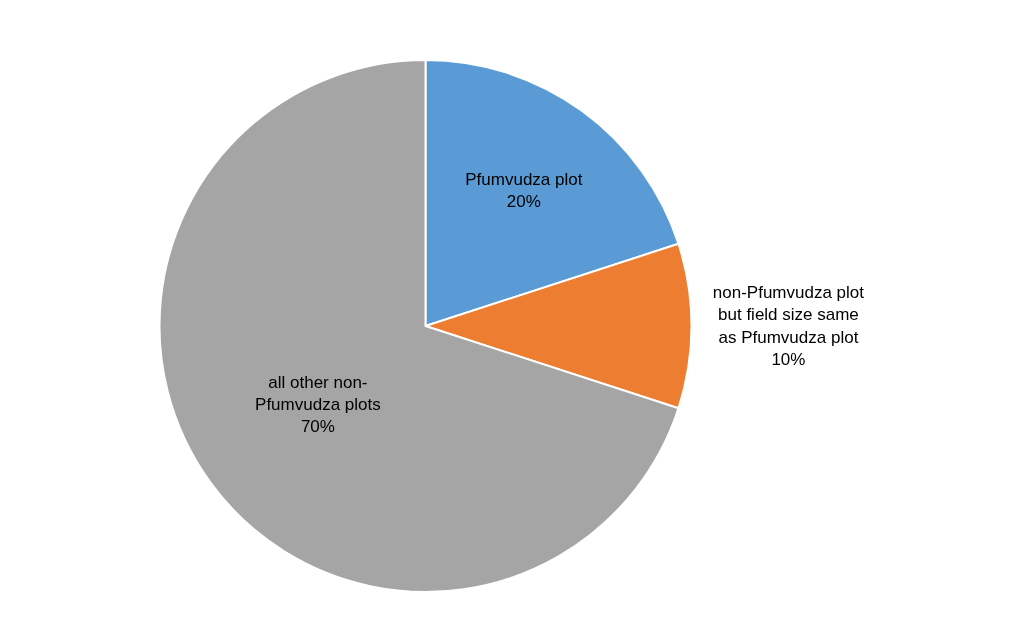 The width and height of the screenshot is (1024, 632). I want to click on slice-label: all other non-Pfumvudza plots, so click(318, 393).